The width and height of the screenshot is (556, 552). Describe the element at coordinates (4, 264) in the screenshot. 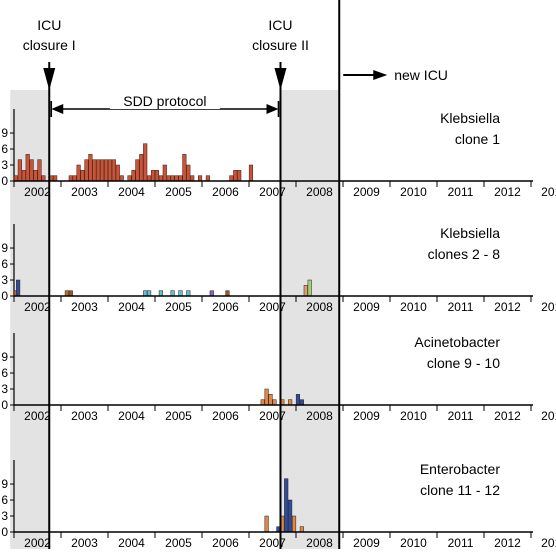

I see `y-tick-label: 6` at that location.